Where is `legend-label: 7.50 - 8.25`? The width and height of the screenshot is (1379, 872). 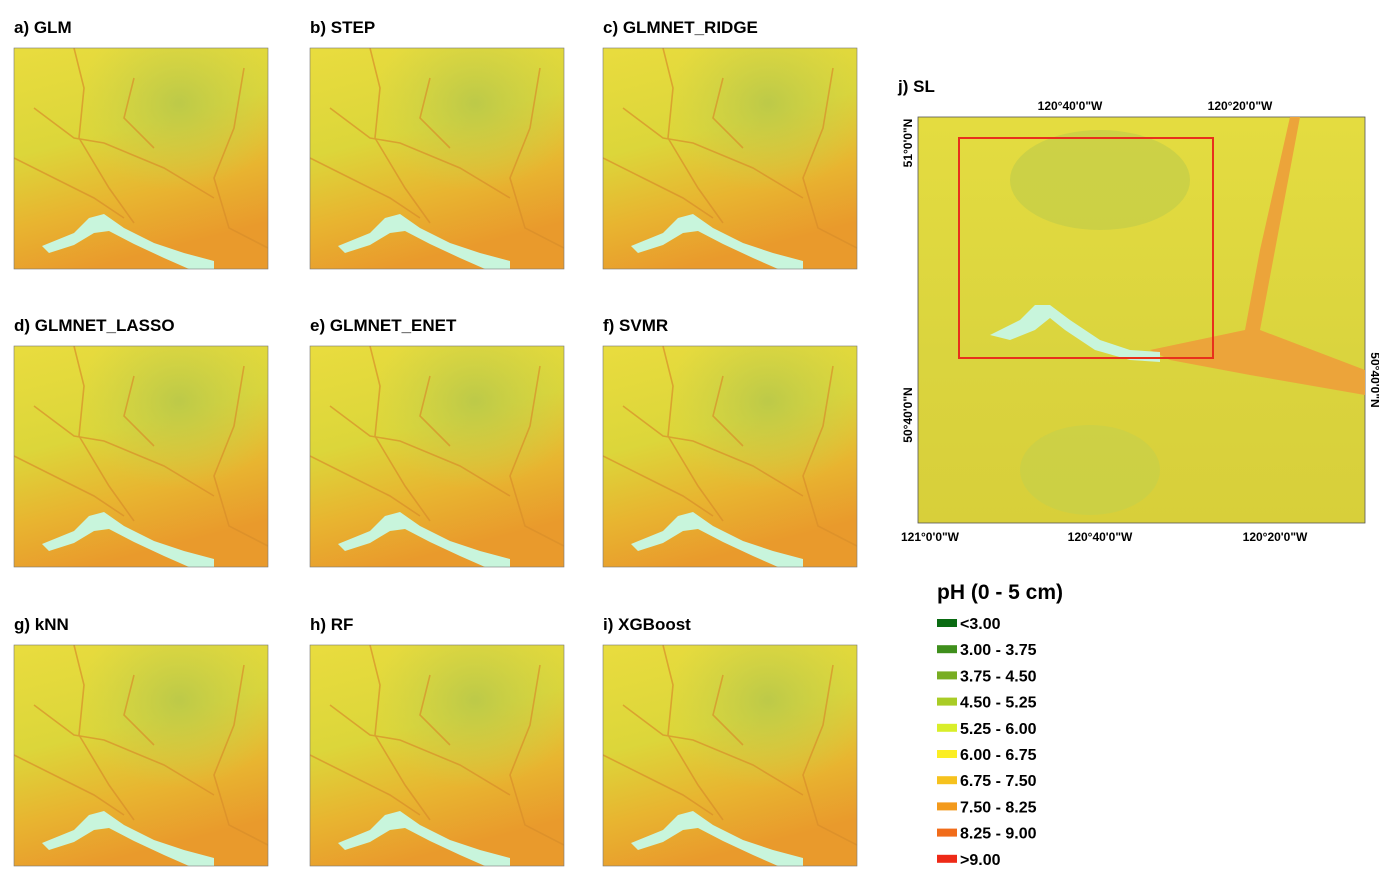 legend-label: 7.50 - 8.25 is located at coordinates (998, 807).